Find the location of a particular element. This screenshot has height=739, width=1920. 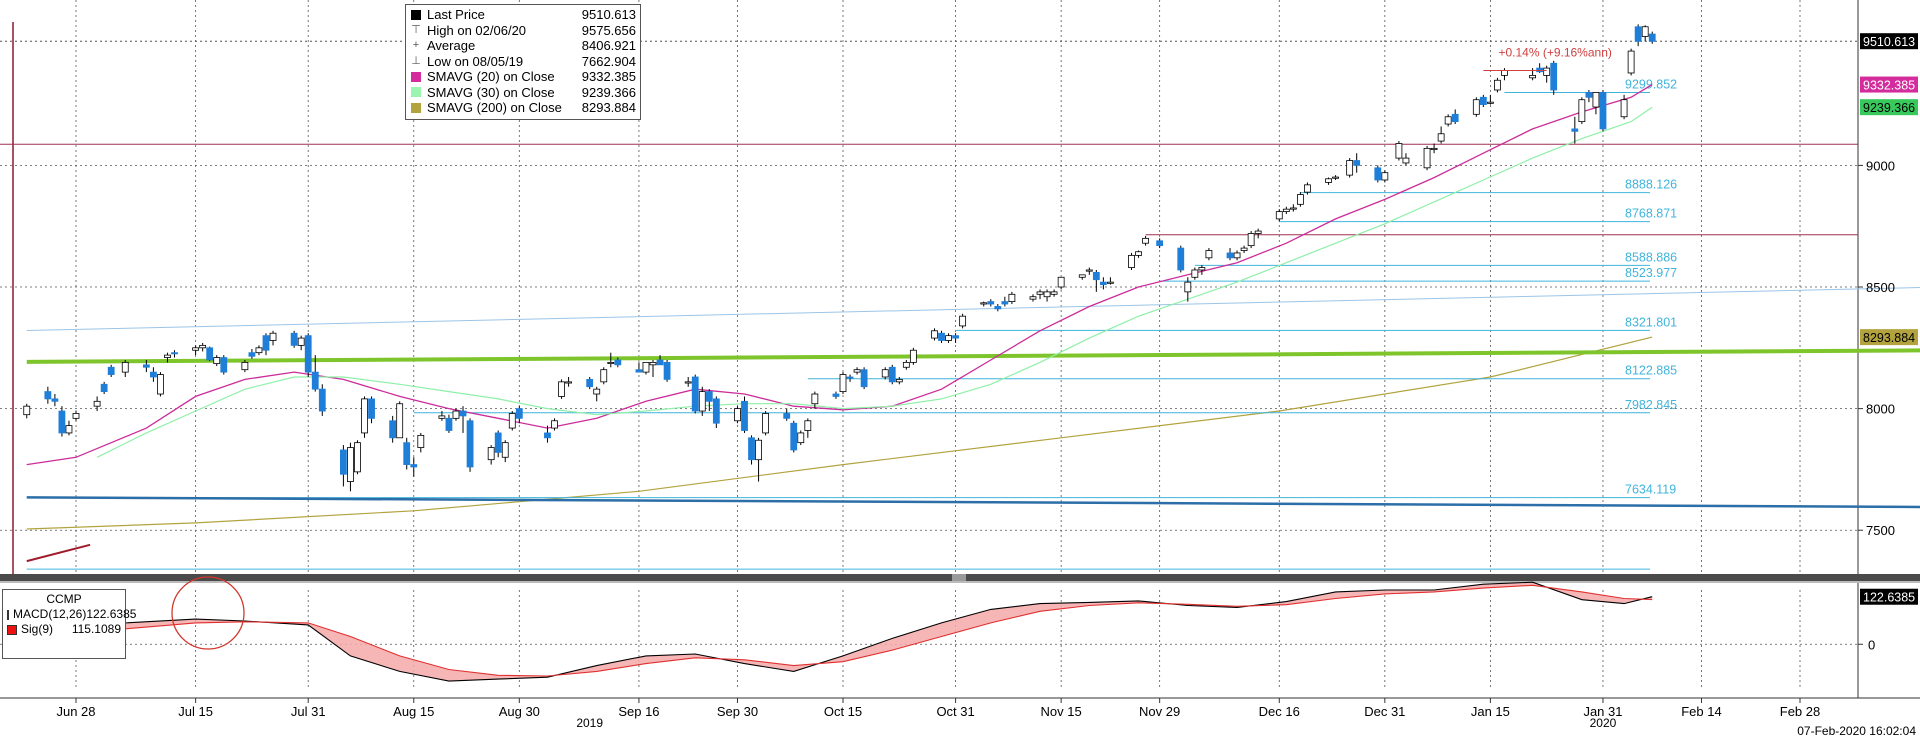

sma200-swatch is located at coordinates (416, 108).